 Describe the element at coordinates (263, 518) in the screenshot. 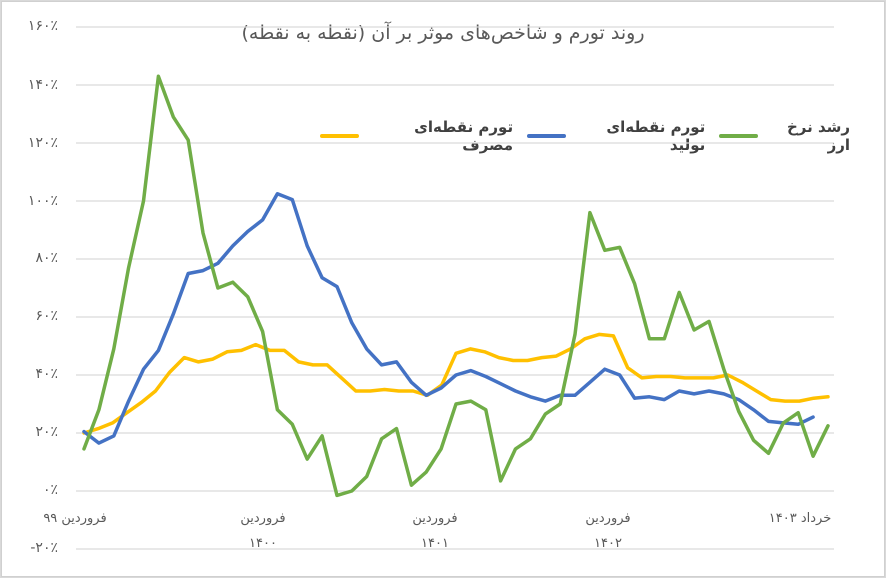

I see `x-label-farvardin-1400: فروردین` at that location.